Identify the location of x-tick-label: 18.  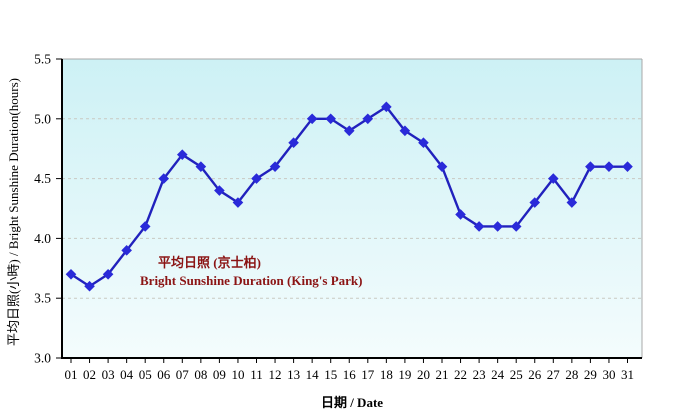
(386, 374).